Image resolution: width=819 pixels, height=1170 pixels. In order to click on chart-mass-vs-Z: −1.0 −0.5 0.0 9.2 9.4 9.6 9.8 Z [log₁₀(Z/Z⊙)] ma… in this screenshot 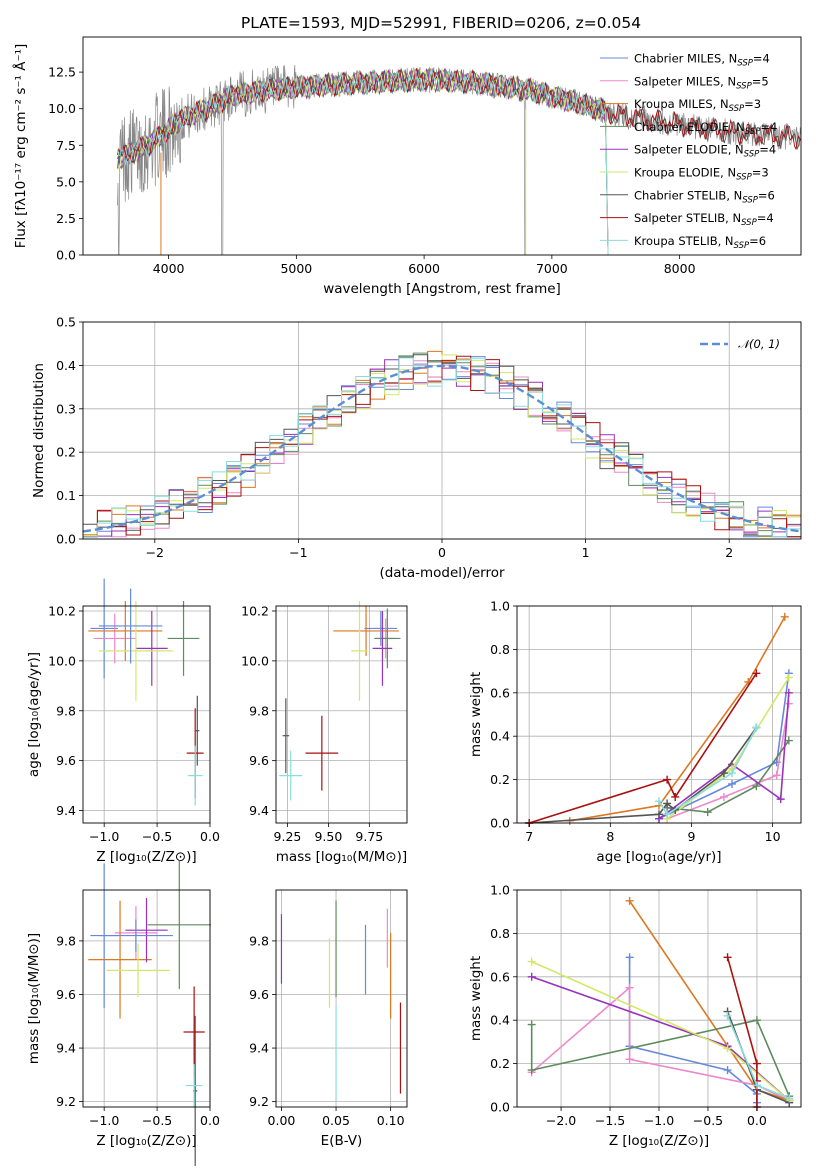, I will do `click(123, 1013)`.